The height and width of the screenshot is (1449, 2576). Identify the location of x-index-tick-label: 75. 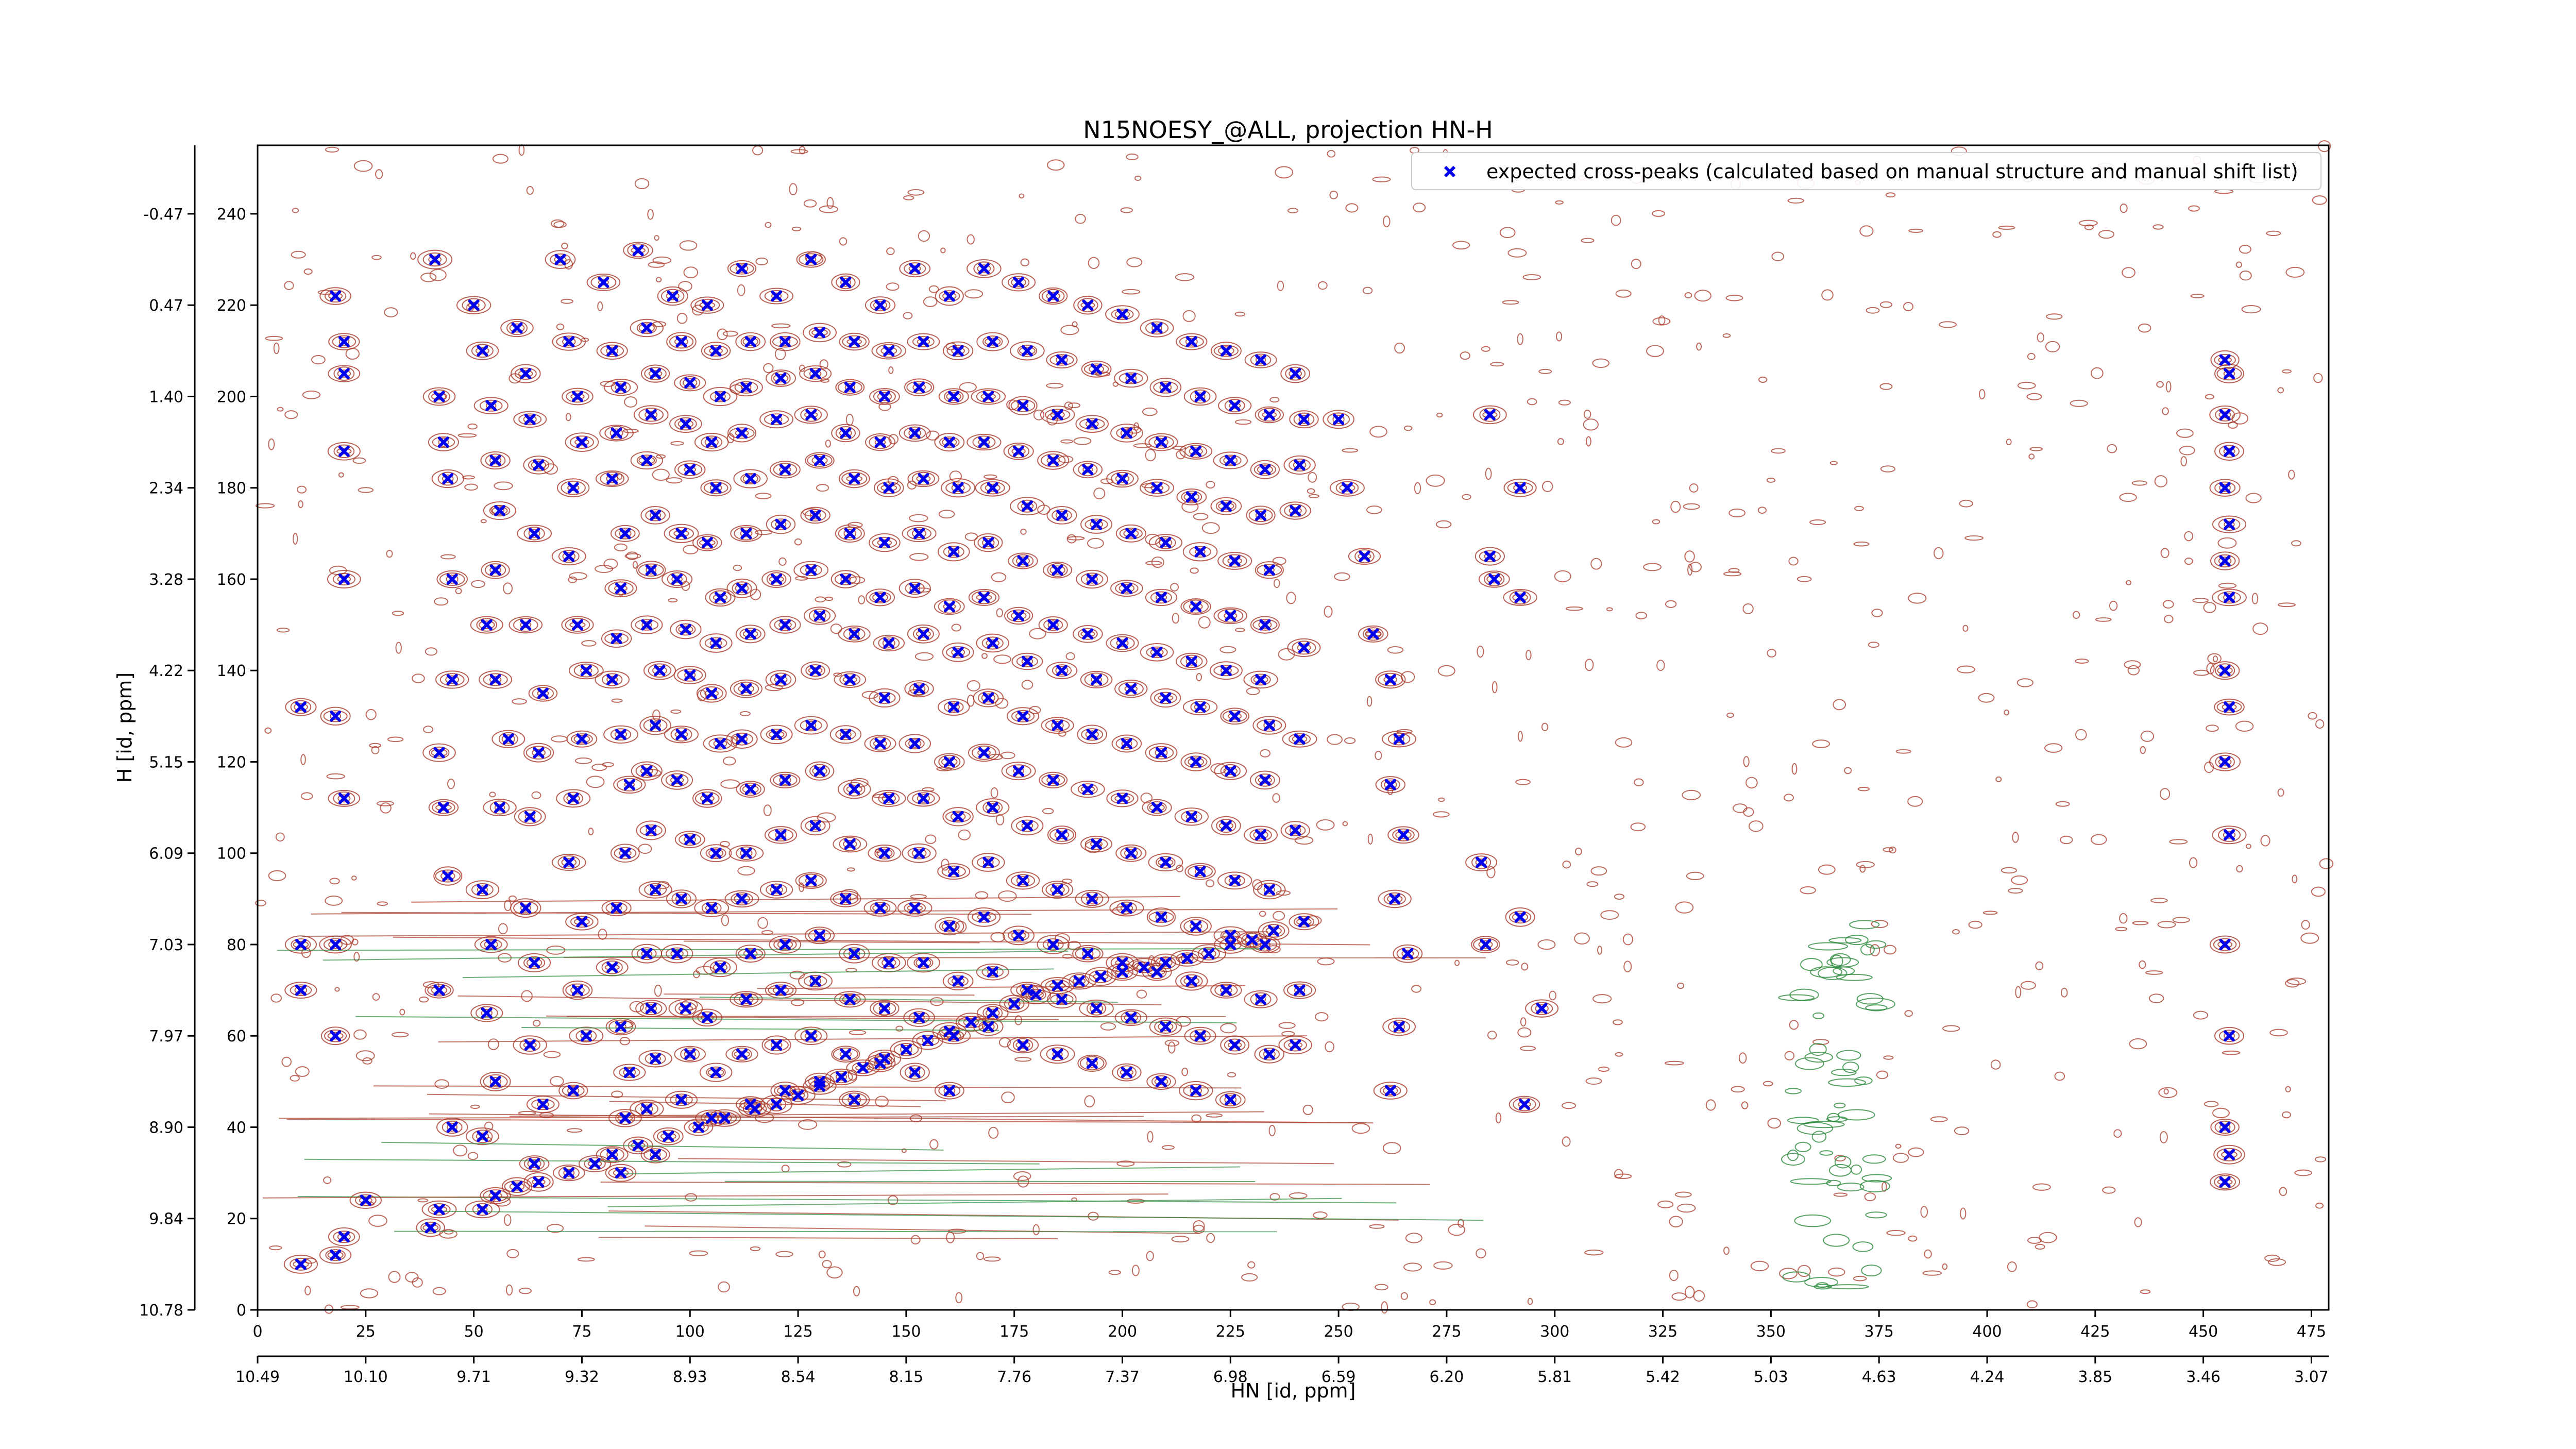
(581, 1332).